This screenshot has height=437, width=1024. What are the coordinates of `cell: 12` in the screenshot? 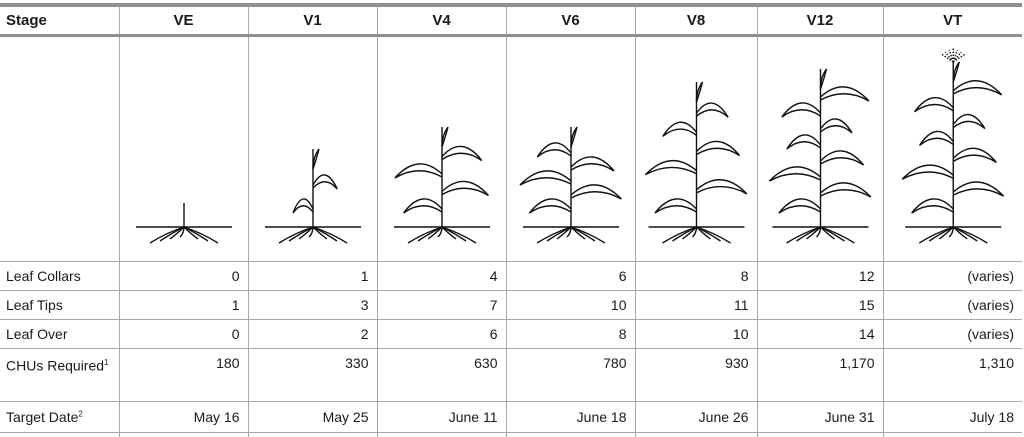 It's located at (820, 276).